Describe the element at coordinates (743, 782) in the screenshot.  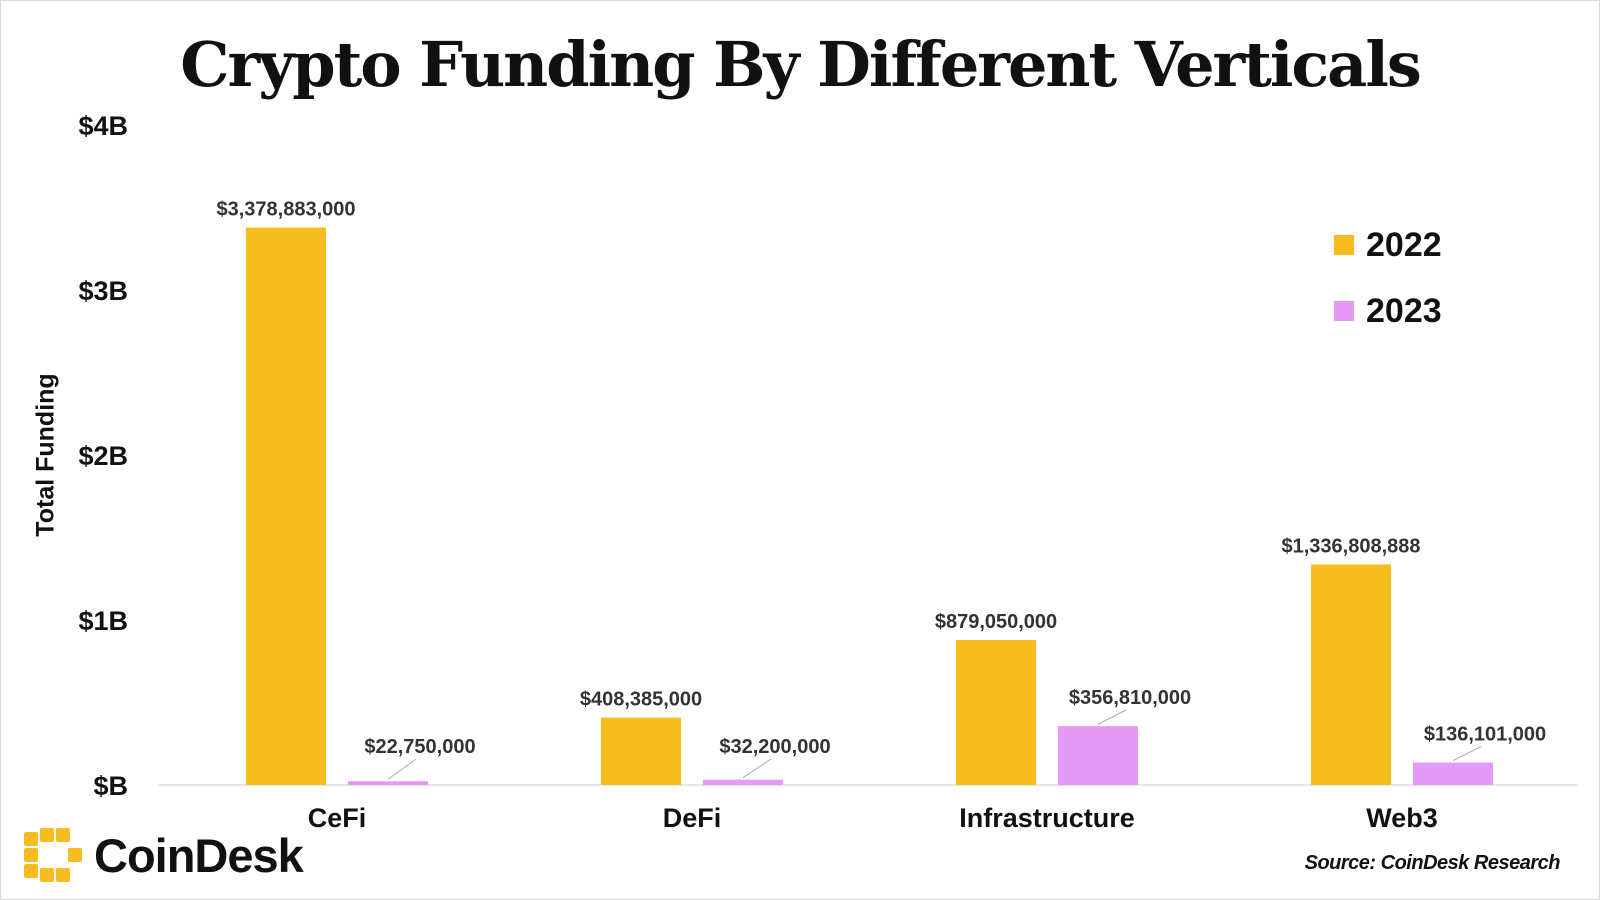
I see `bar-2023-defi` at that location.